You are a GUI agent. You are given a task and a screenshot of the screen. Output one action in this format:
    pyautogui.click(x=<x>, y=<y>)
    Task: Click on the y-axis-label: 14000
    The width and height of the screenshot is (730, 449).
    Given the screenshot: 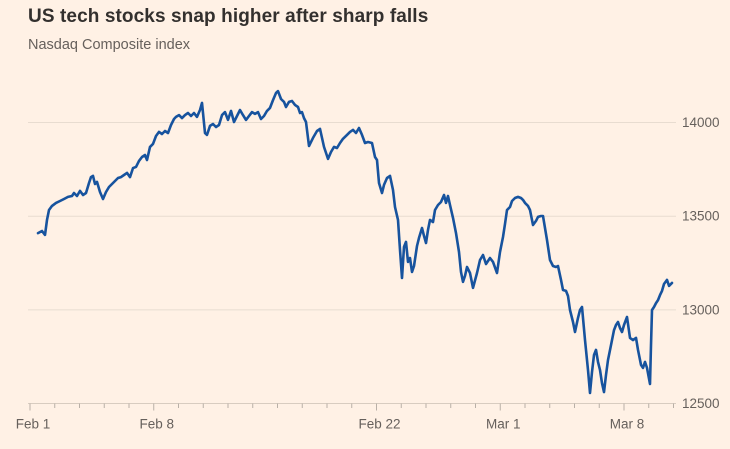 What is the action you would take?
    pyautogui.click(x=701, y=122)
    